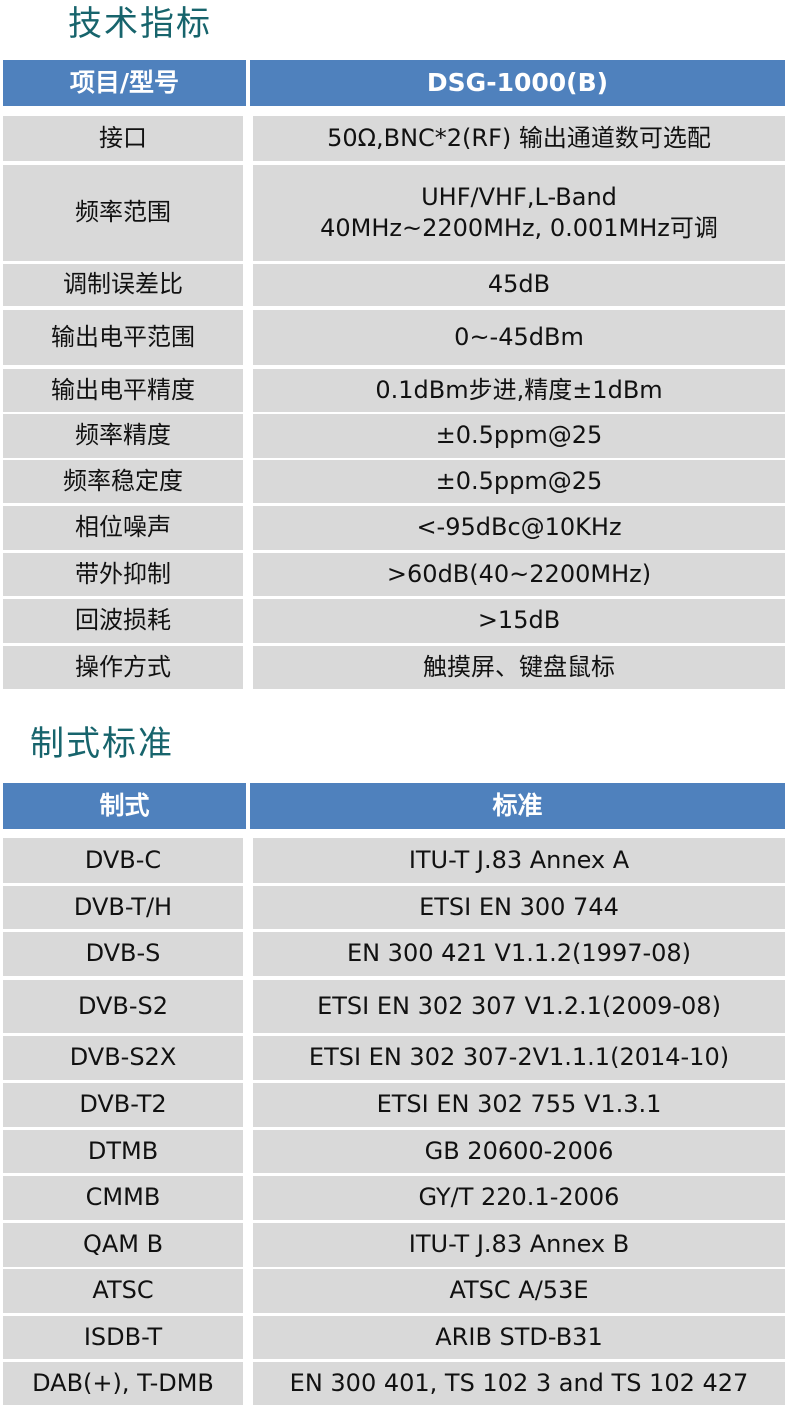  What do you see at coordinates (519, 390) in the screenshot?
I see `table-row-value: 0.1dBm步进,精度±1dBm` at bounding box center [519, 390].